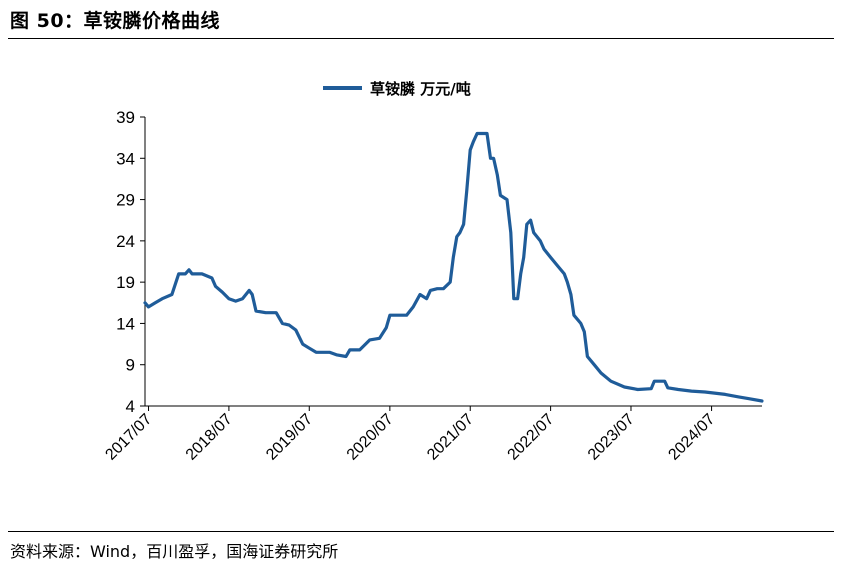  Describe the element at coordinates (421, 531) in the screenshot. I see `bottom-rule` at that location.